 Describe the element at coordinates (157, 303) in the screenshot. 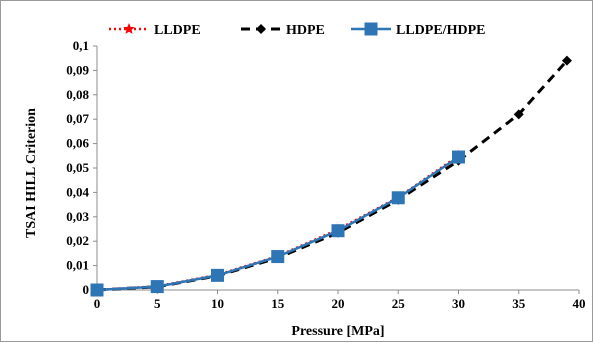

I see `x-tick-label: 5` at that location.